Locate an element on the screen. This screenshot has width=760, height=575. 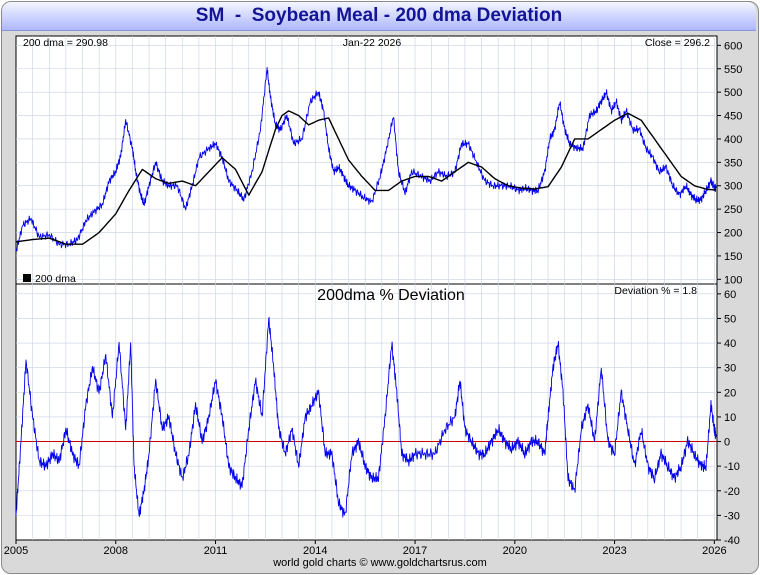
price-y-tick-label: 400 is located at coordinates (733, 140).